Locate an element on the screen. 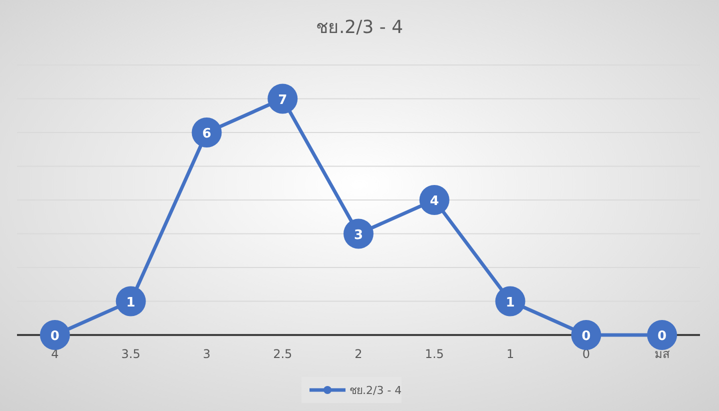 This screenshot has width=719, height=411. x-tick-label: 2.5 is located at coordinates (282, 354).